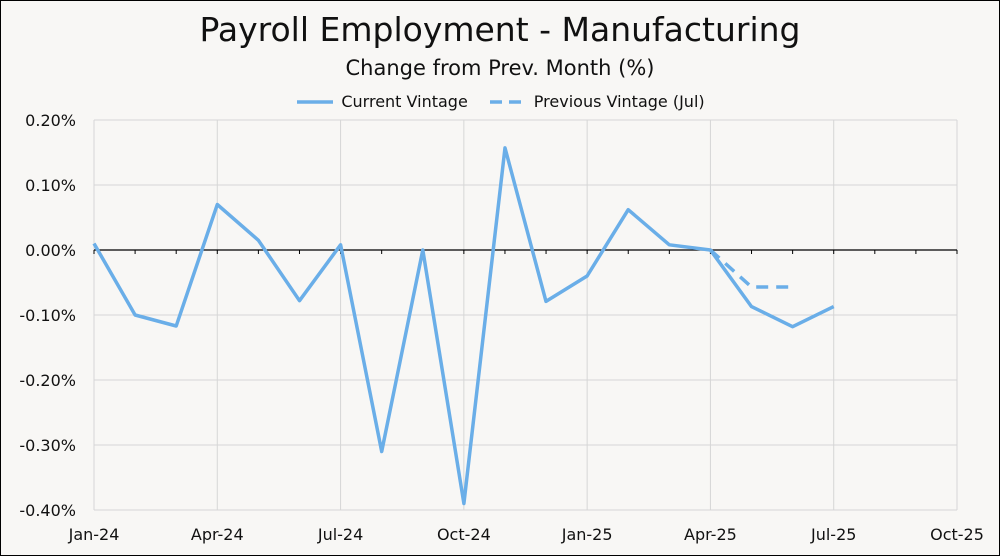 Image resolution: width=1000 pixels, height=556 pixels. What do you see at coordinates (340, 534) in the screenshot?
I see `x-tick-label: Jul-24` at bounding box center [340, 534].